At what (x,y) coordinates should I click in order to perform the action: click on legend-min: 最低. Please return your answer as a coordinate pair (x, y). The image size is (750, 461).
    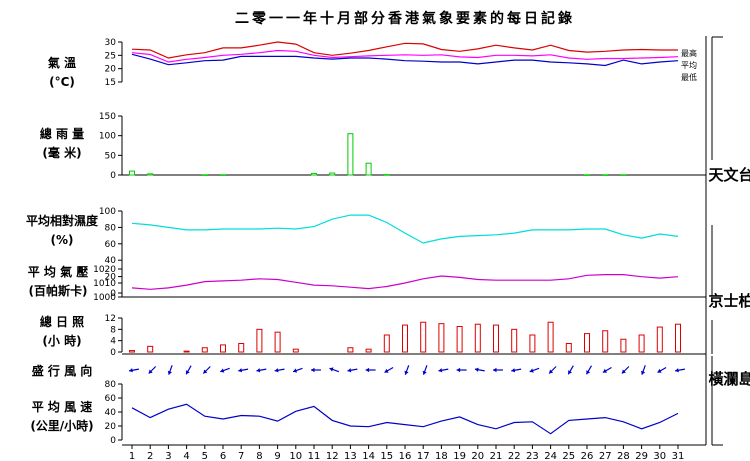
    Looking at the image, I should click on (689, 77).